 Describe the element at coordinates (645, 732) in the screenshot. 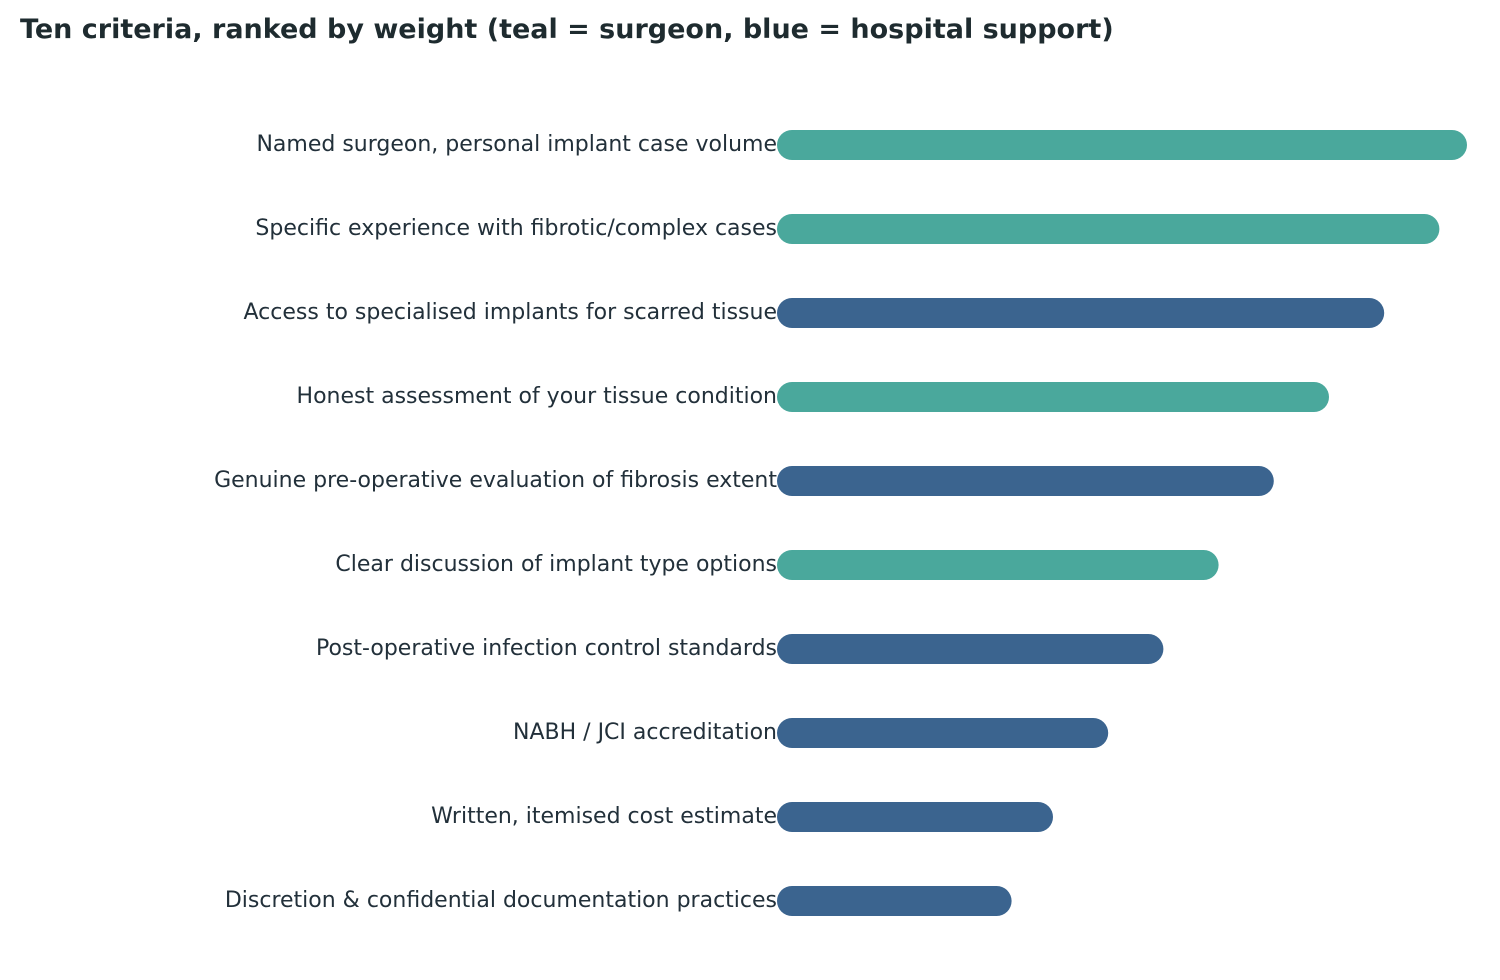

I see `category-label: NABH / JCI accreditation` at that location.